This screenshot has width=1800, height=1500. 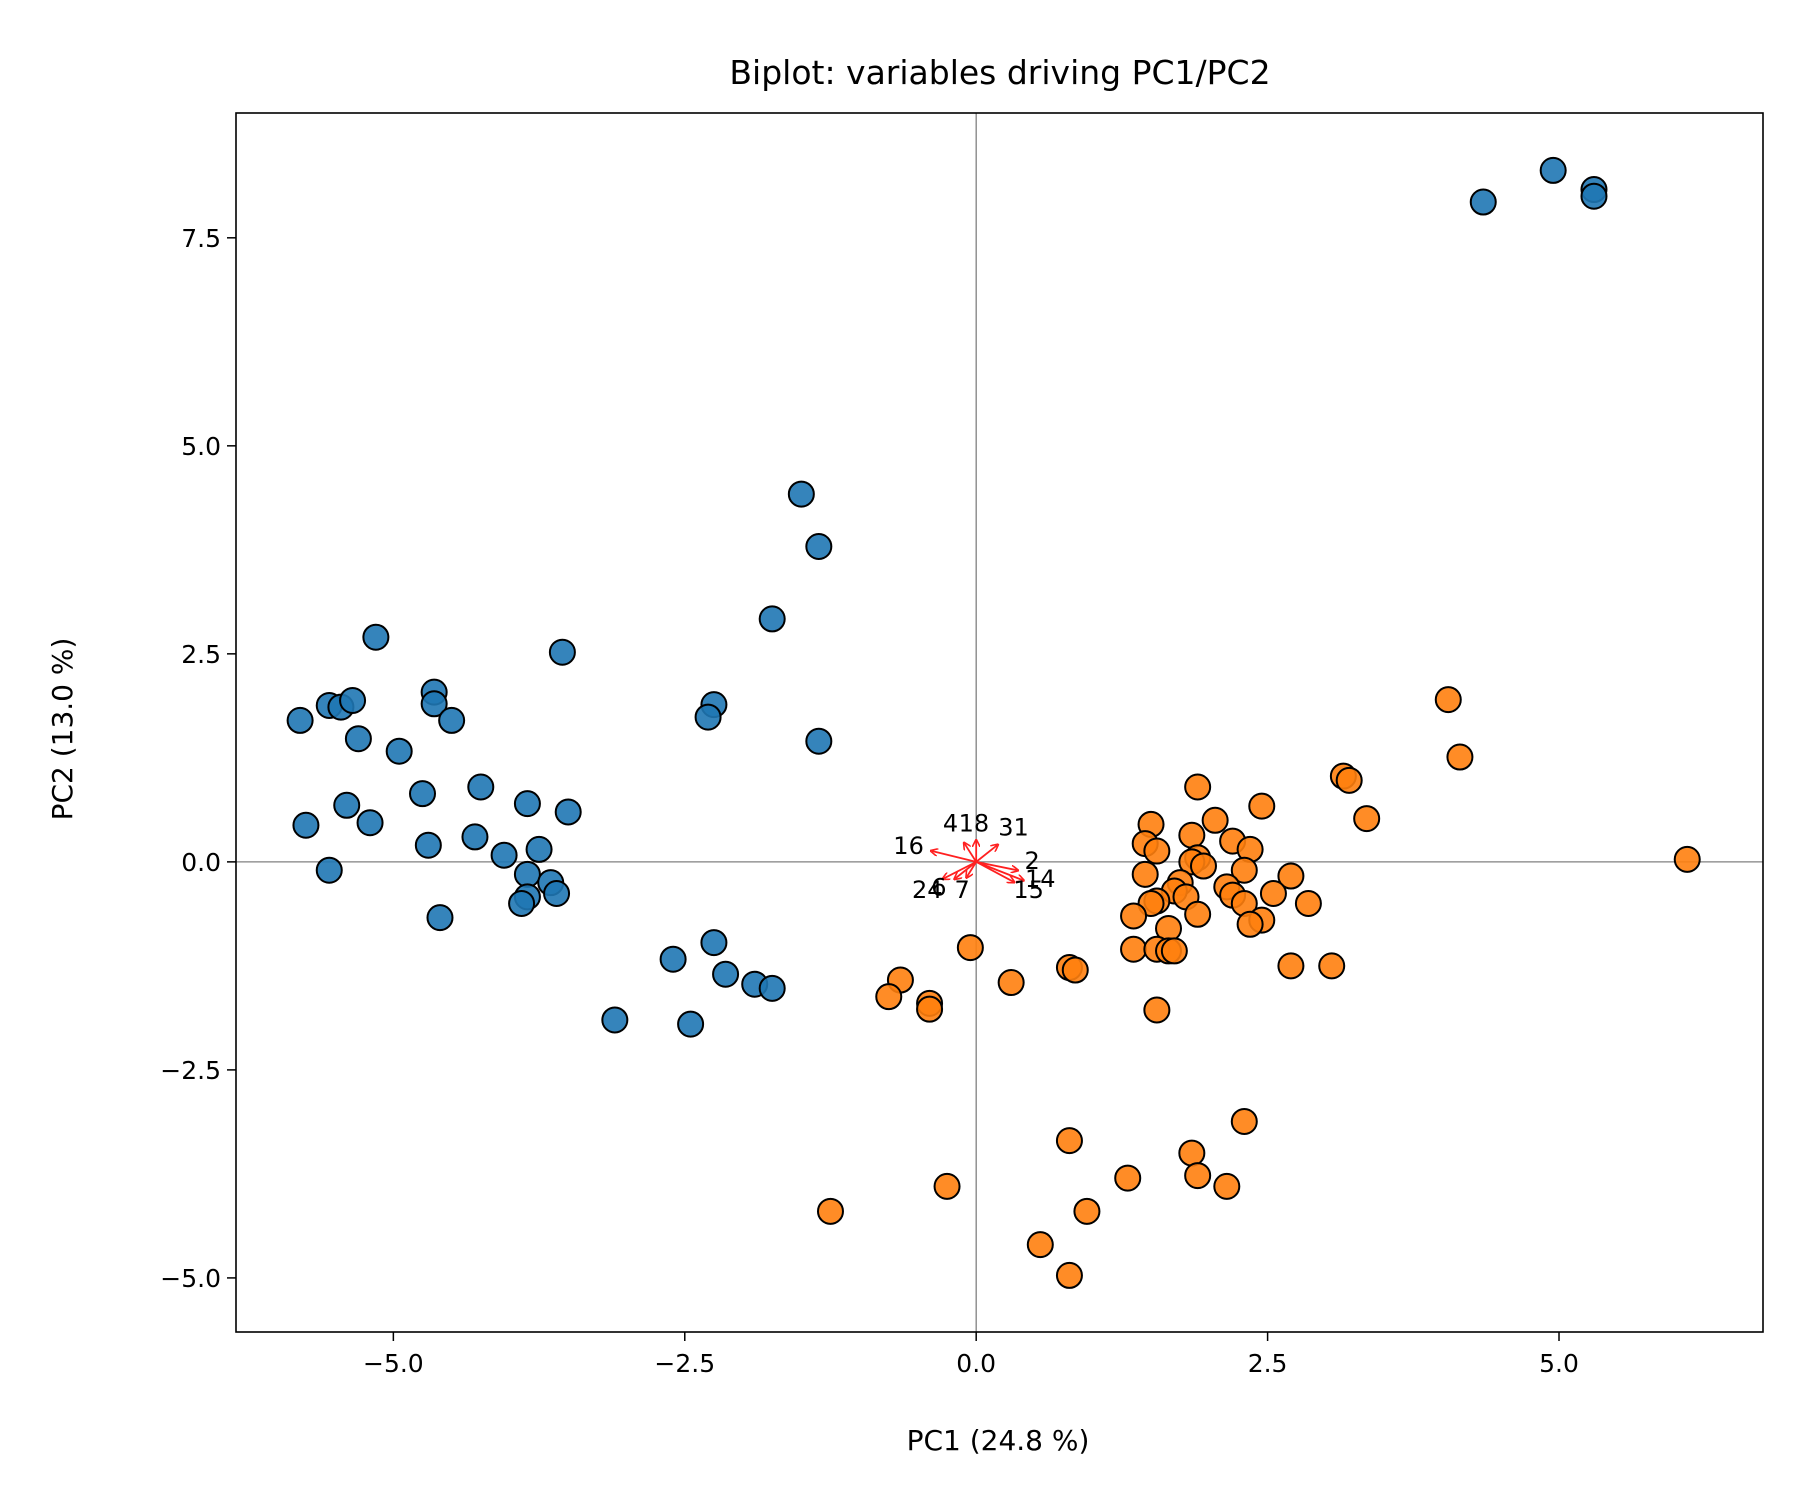 What do you see at coordinates (950, 823) in the screenshot?
I see `loading-label-4: 4` at bounding box center [950, 823].